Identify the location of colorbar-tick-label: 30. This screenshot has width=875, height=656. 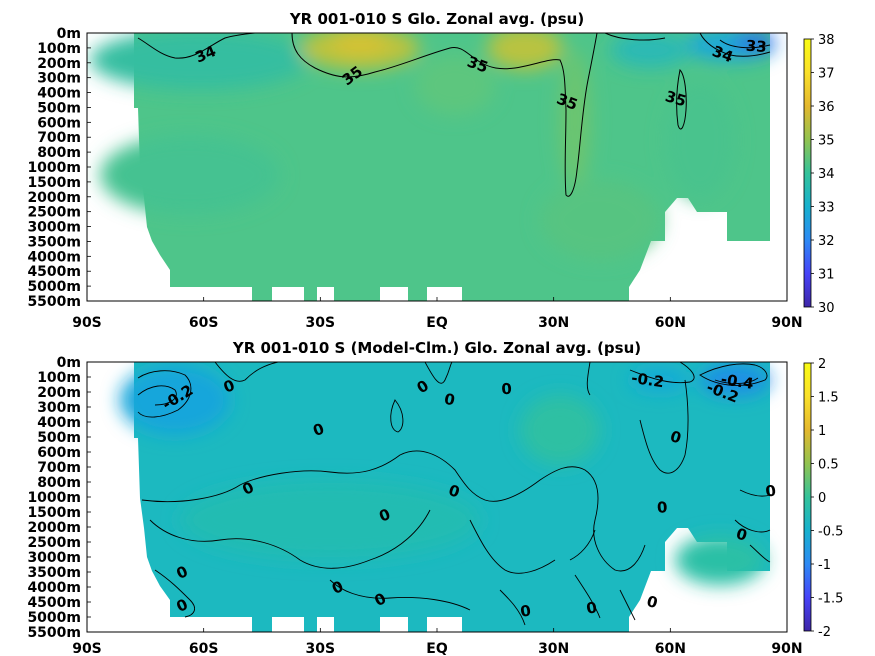
(826, 308).